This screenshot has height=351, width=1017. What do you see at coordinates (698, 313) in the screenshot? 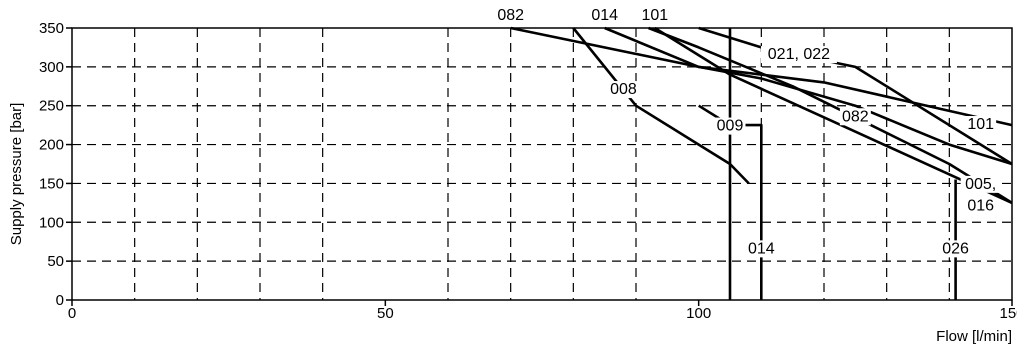
I see `x-tick-label: 100` at bounding box center [698, 313].